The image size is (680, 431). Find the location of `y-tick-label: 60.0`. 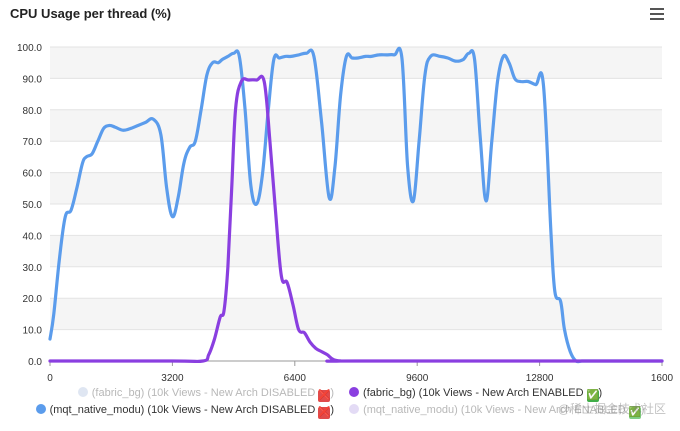

y-tick-label: 60.0 is located at coordinates (33, 174).